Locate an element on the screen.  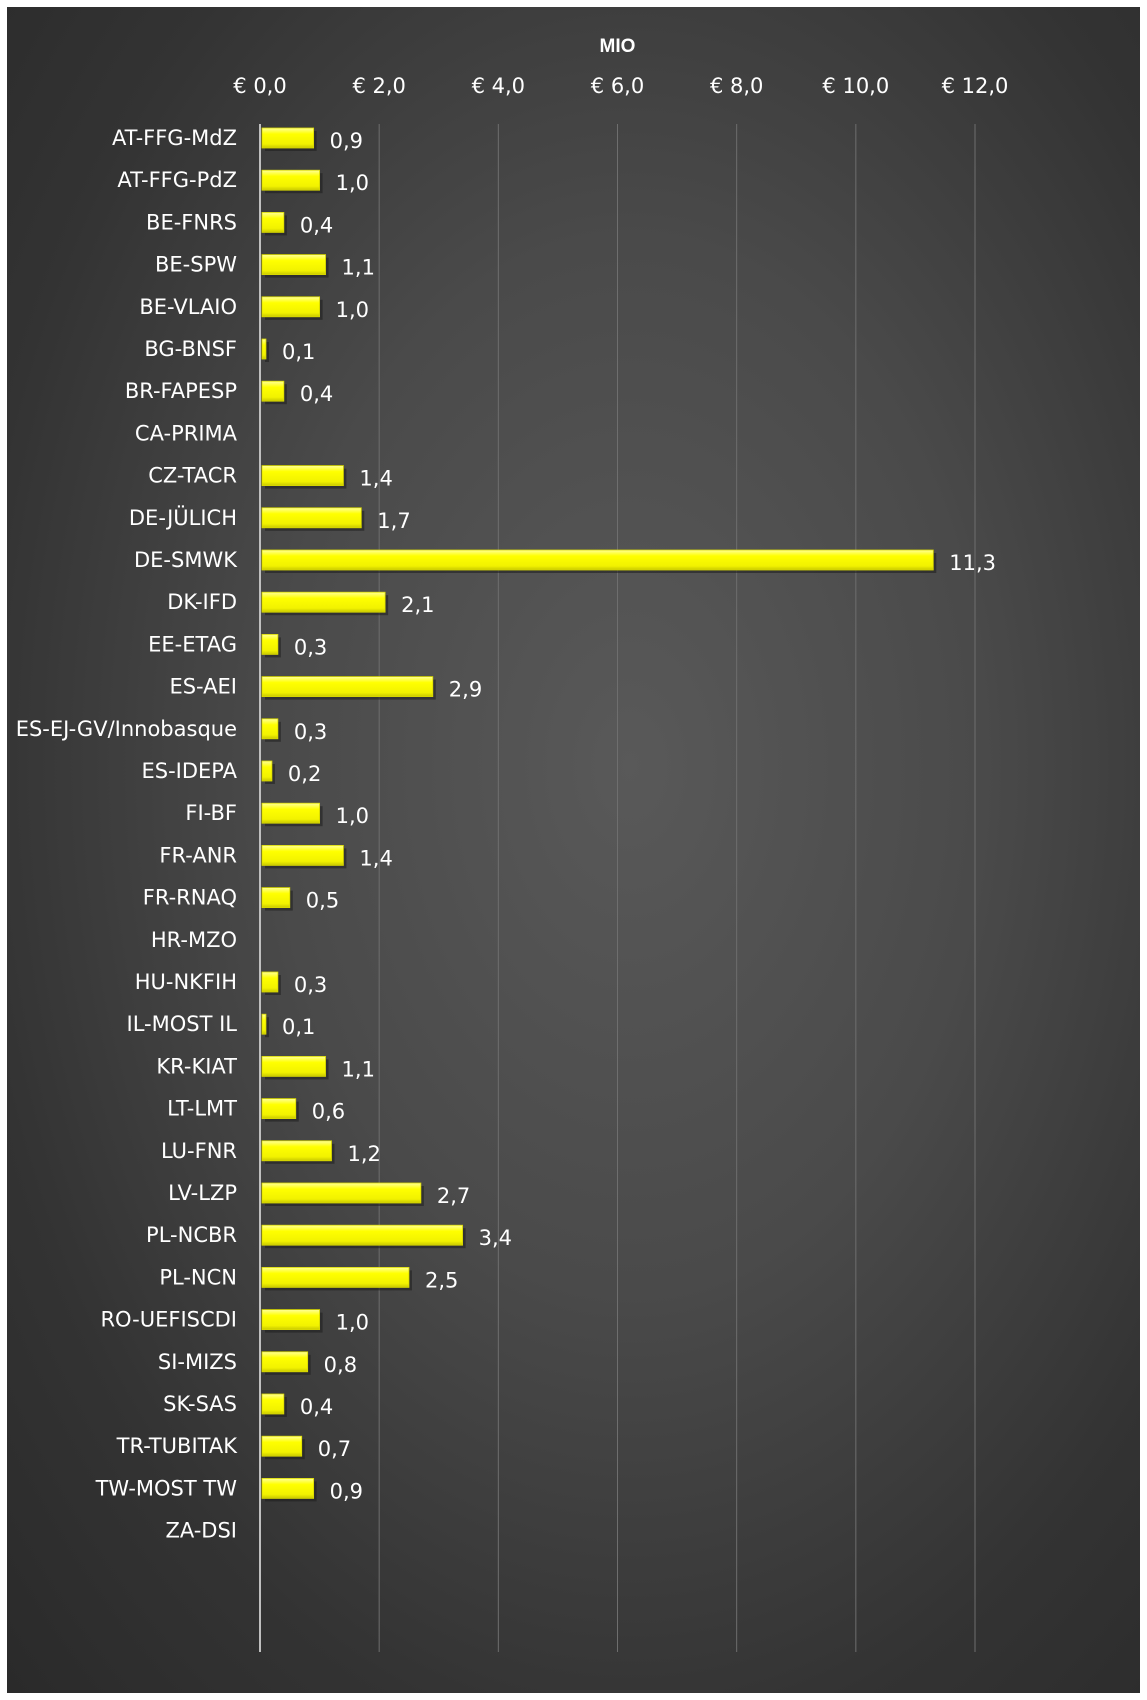
x-tick-label: € 8,0 is located at coordinates (736, 86).